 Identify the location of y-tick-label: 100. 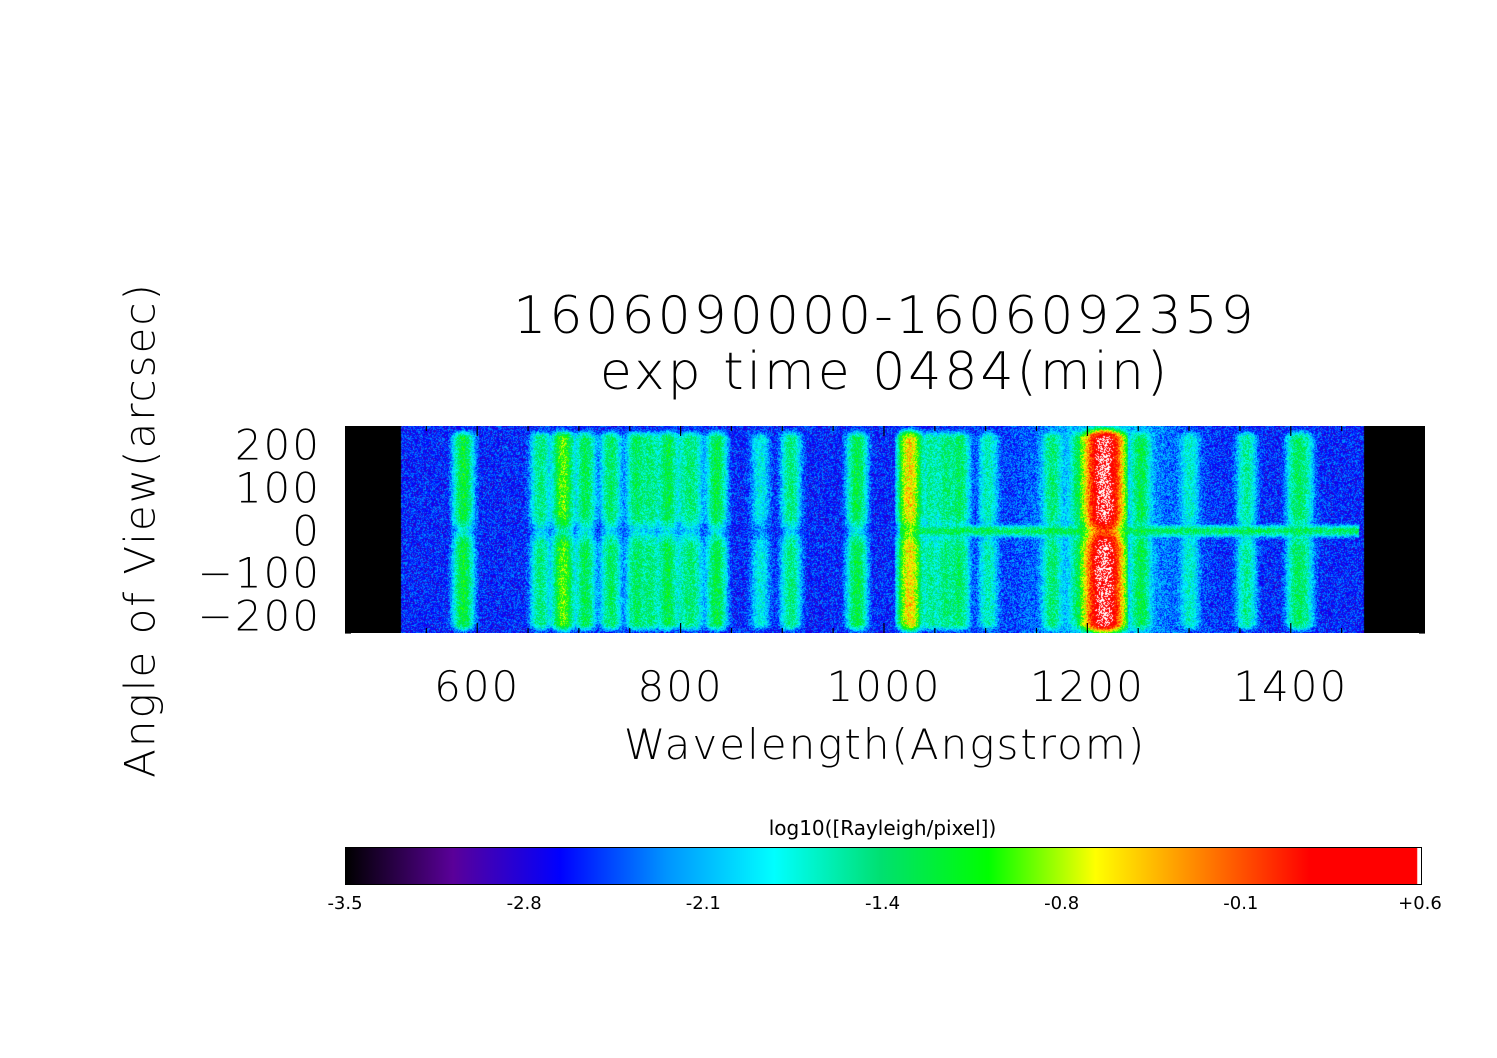
(277, 488).